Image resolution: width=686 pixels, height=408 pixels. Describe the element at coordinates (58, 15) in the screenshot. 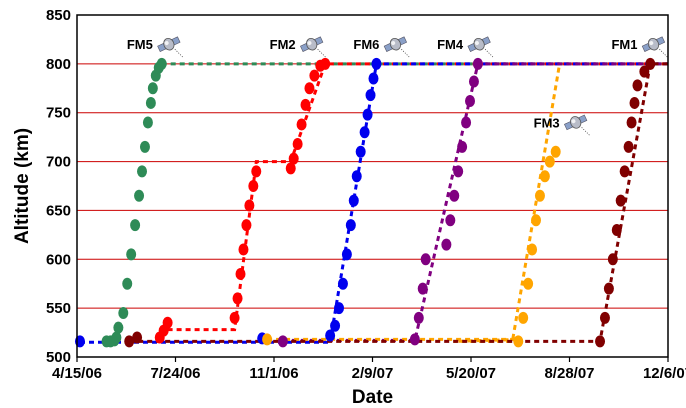

I see `y-tick-label: 850` at that location.